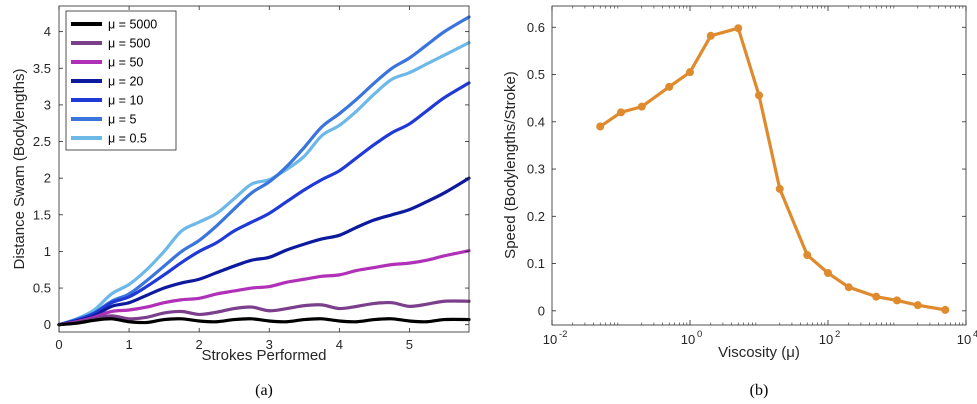 The image size is (977, 404). Describe the element at coordinates (58, 344) in the screenshot. I see `x-tick-label: 0` at that location.